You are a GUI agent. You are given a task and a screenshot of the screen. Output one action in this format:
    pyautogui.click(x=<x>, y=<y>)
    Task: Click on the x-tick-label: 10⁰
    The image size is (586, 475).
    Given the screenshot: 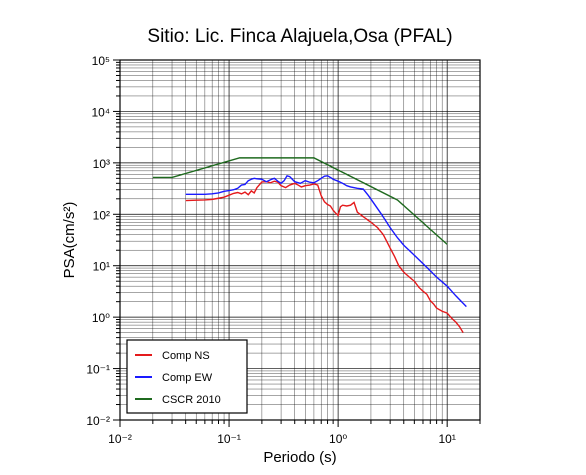 What is the action you would take?
    pyautogui.click(x=338, y=439)
    